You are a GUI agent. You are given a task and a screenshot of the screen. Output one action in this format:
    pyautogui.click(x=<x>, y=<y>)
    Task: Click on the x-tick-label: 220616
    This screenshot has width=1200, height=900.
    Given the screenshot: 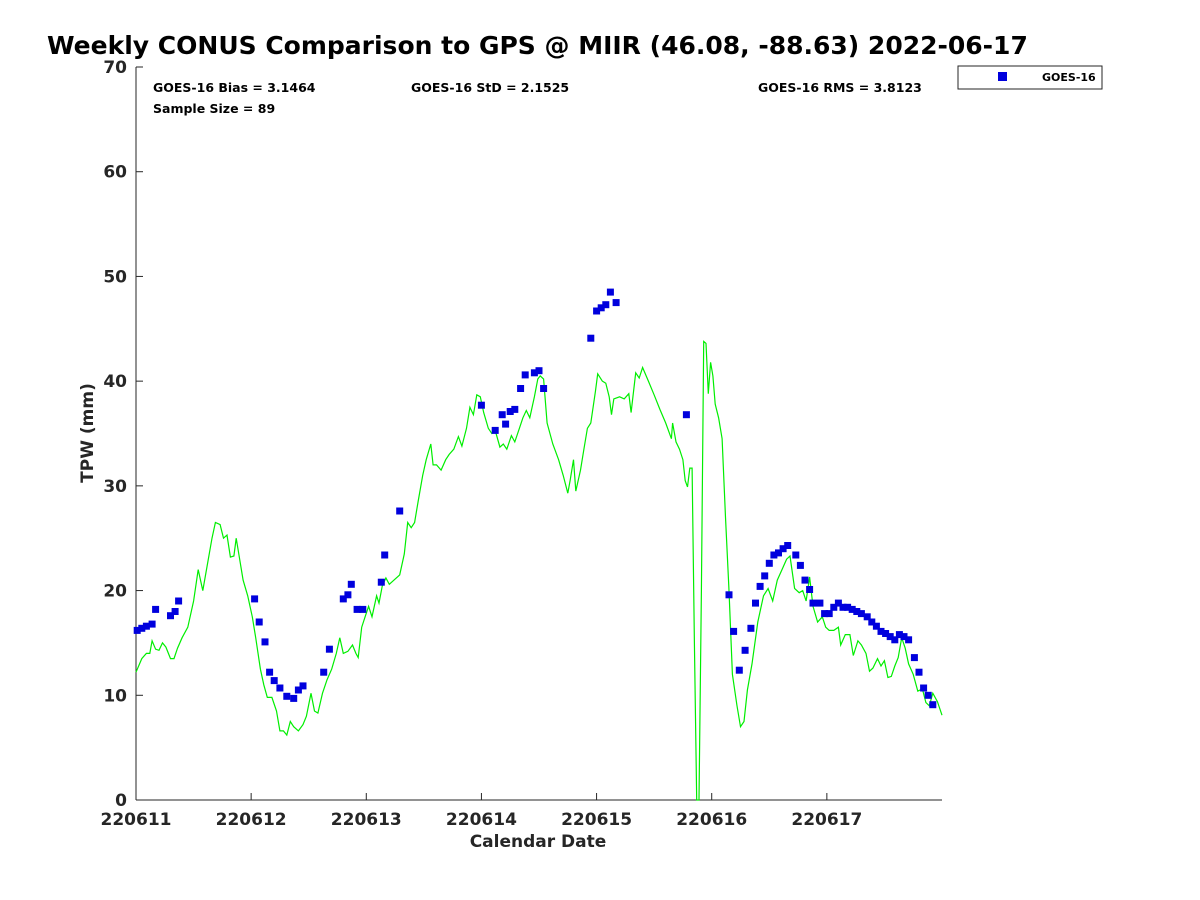 What is the action you would take?
    pyautogui.click(x=711, y=820)
    